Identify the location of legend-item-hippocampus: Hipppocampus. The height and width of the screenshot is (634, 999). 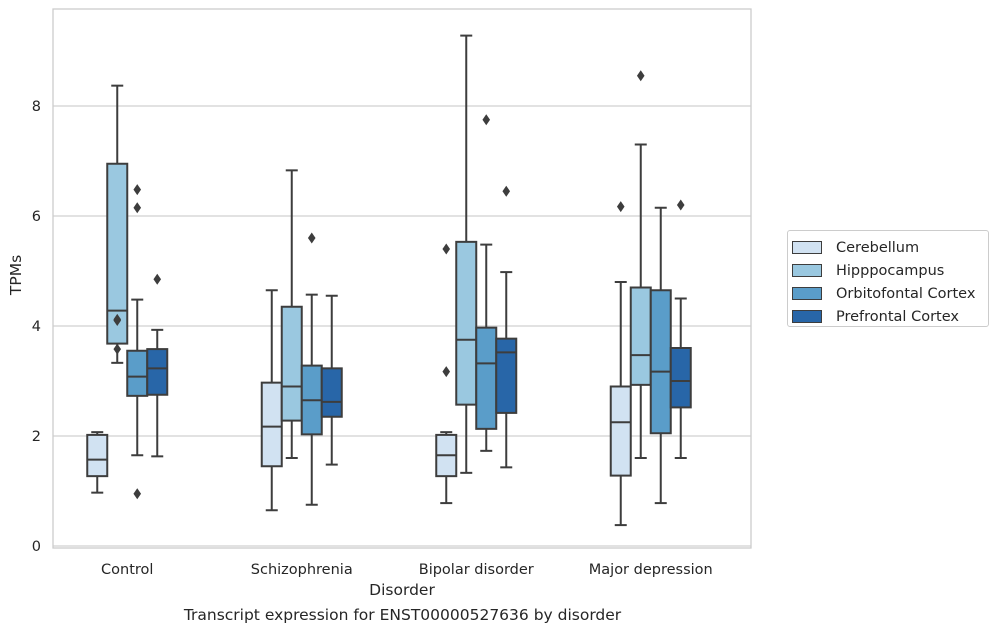
(888, 270).